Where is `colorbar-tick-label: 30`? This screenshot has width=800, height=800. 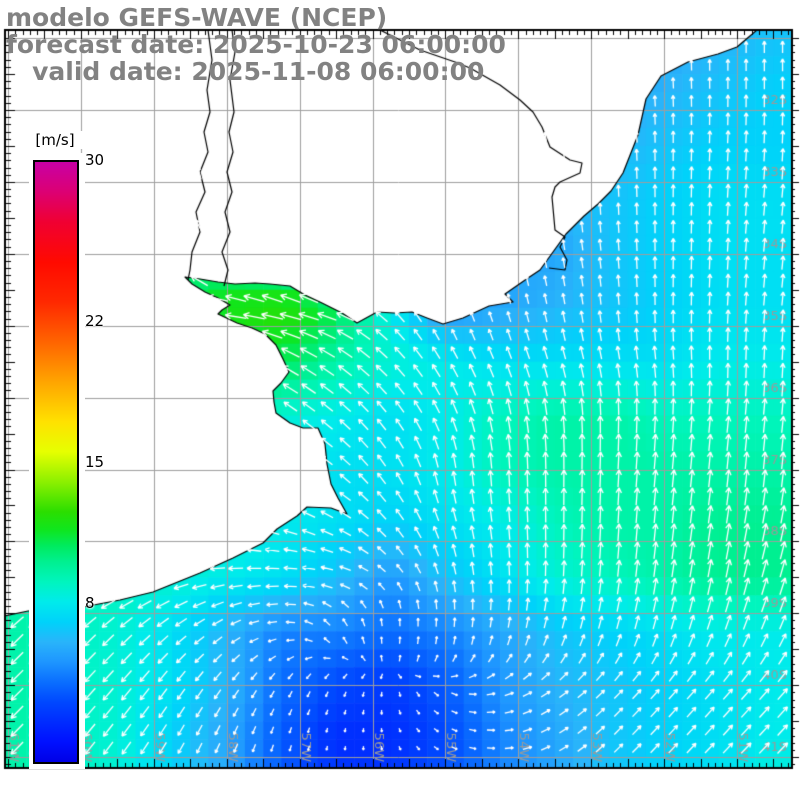
colorbar-tick-label: 30 is located at coordinates (95, 160).